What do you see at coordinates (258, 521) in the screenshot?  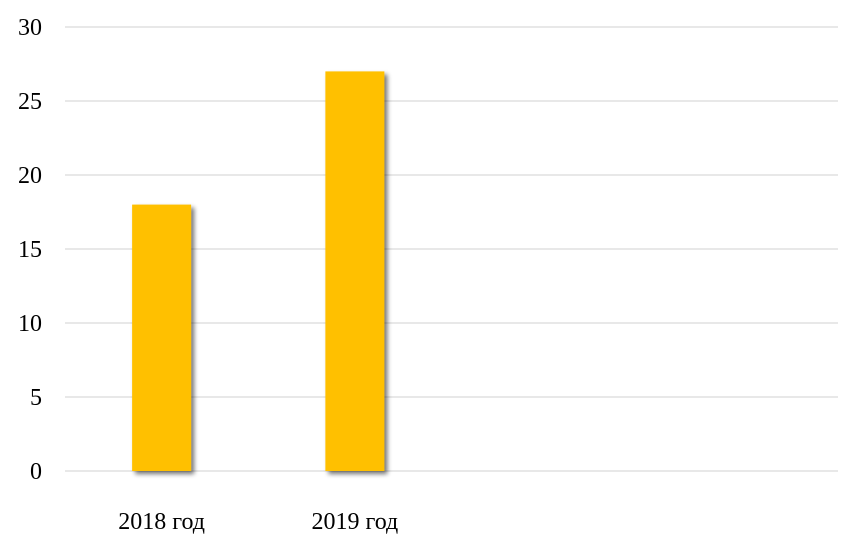 I see `x-axis: 2018 год 2019 год` at bounding box center [258, 521].